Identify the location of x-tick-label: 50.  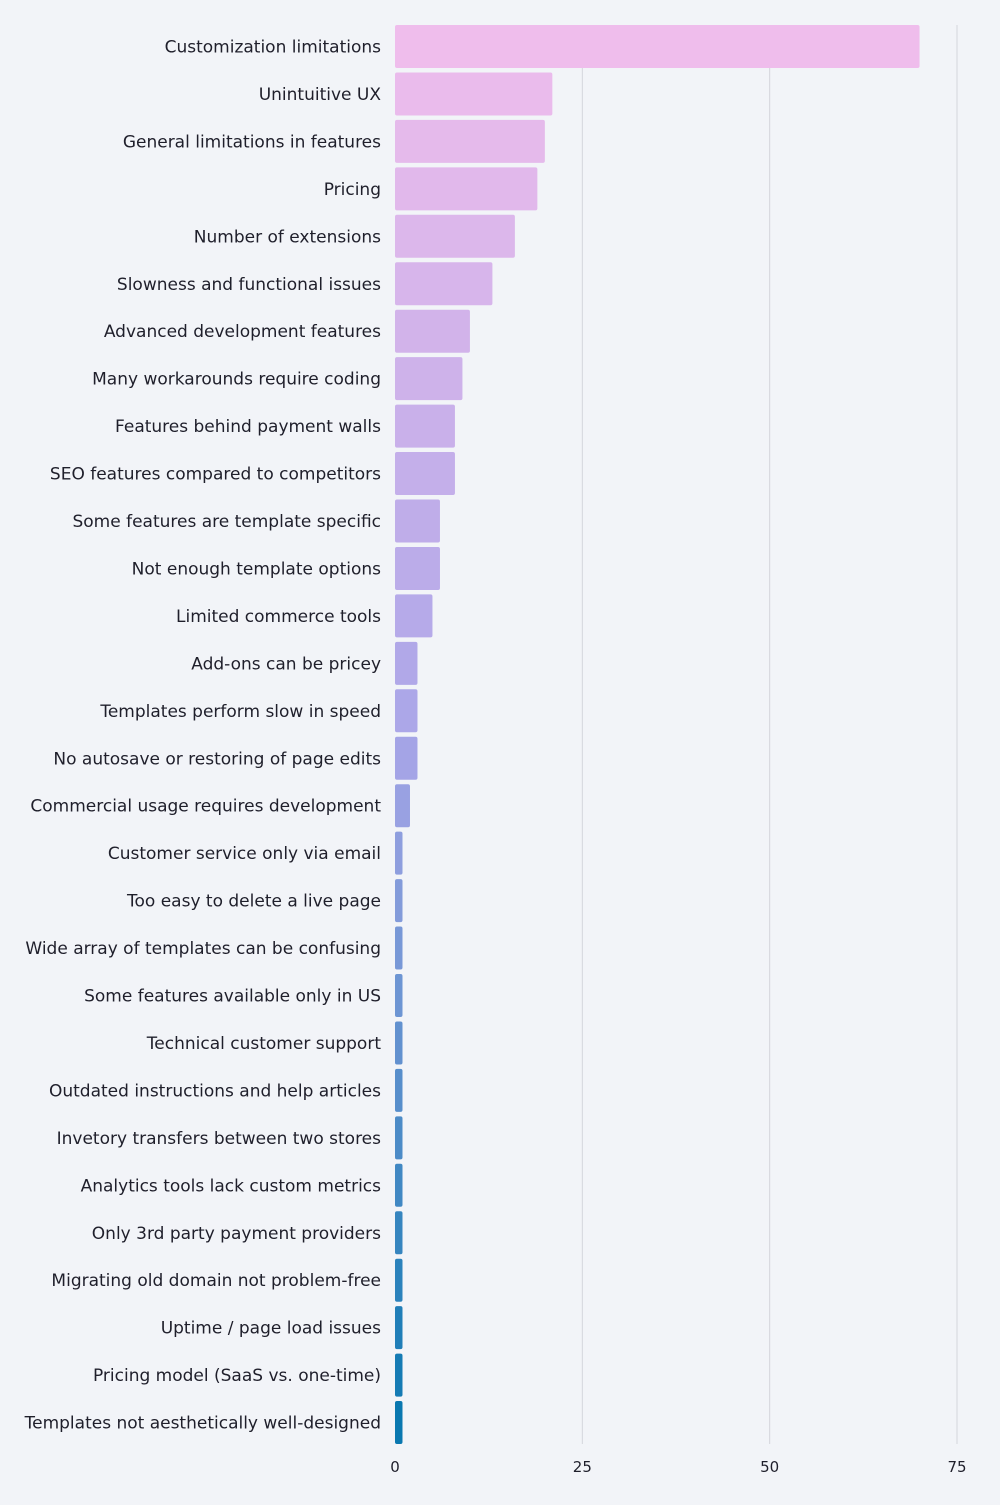
(769, 1467).